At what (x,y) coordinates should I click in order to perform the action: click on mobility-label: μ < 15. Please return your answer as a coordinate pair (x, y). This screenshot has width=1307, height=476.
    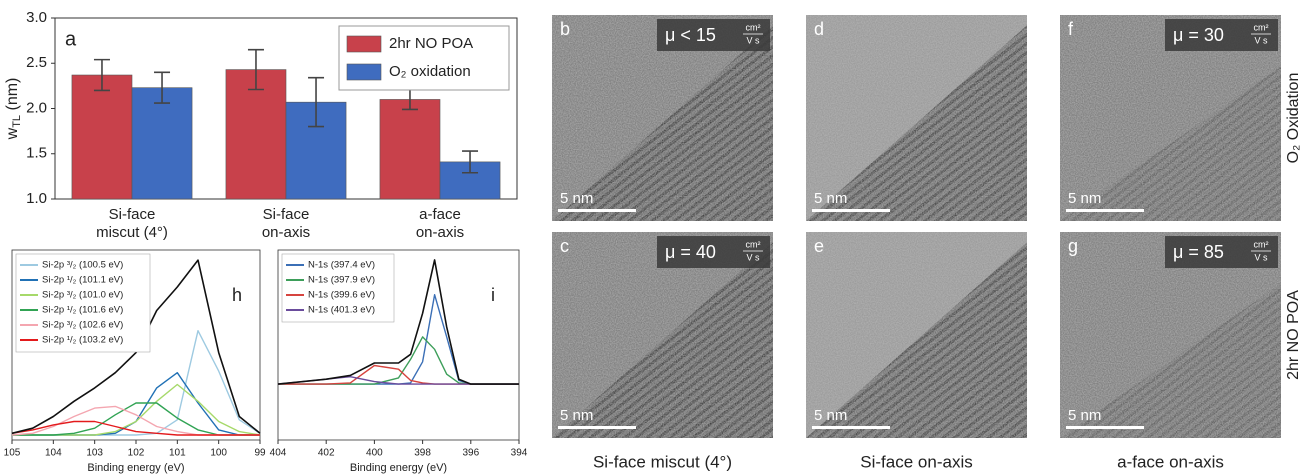
    Looking at the image, I should click on (690, 35).